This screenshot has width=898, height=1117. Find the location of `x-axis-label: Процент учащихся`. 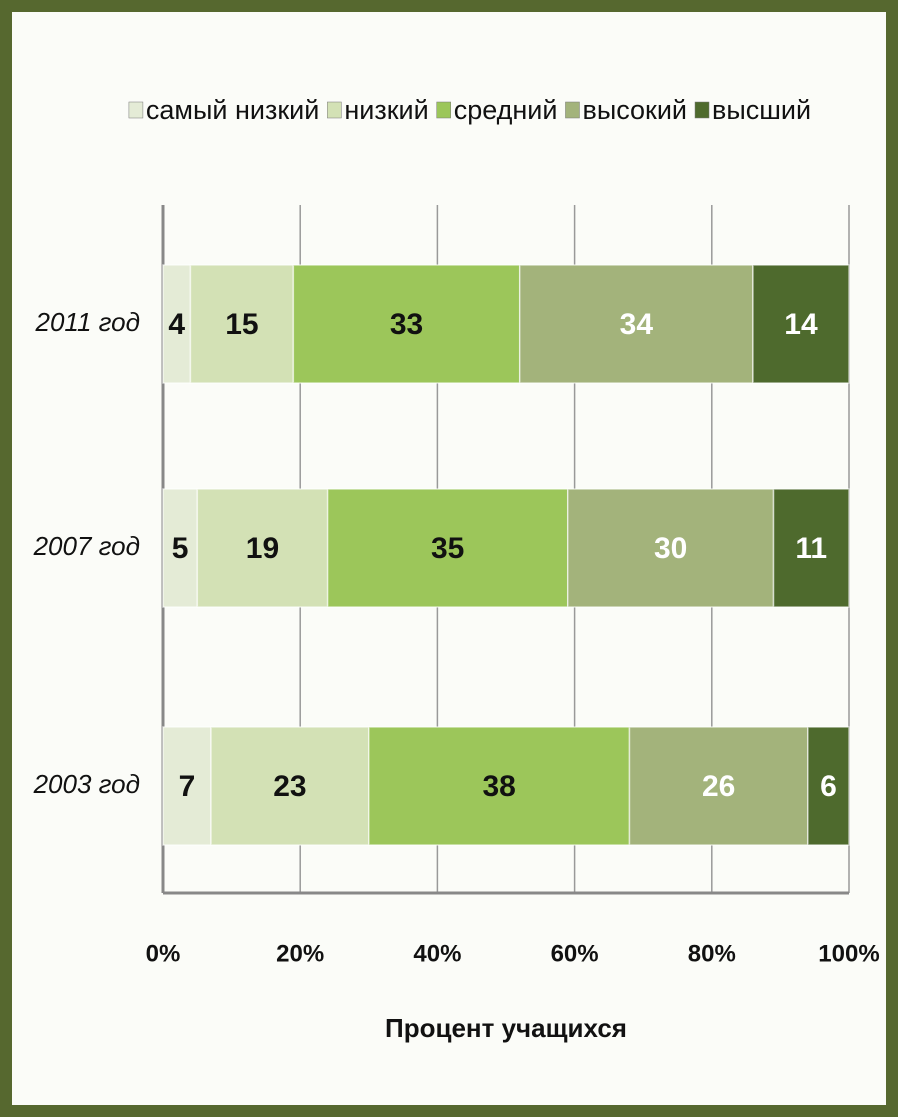

x-axis-label: Процент учащихся is located at coordinates (506, 1028).